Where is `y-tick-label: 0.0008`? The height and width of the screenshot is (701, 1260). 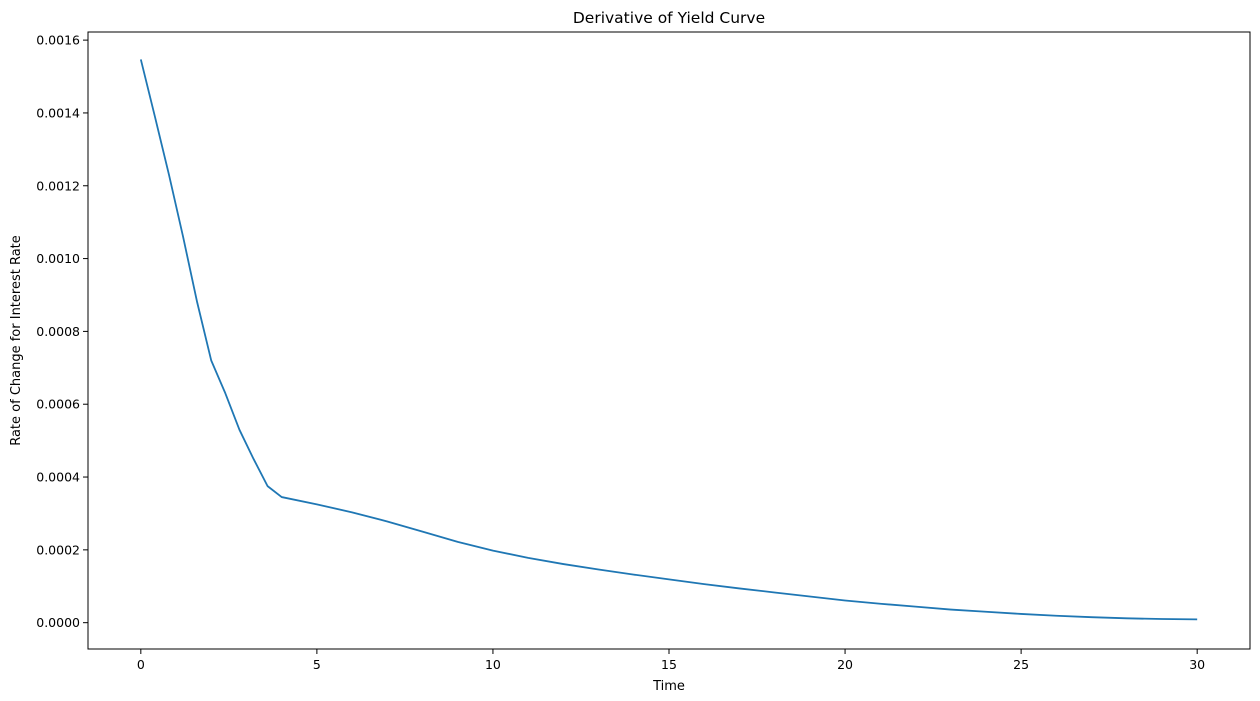
y-tick-label: 0.0008 is located at coordinates (58, 331).